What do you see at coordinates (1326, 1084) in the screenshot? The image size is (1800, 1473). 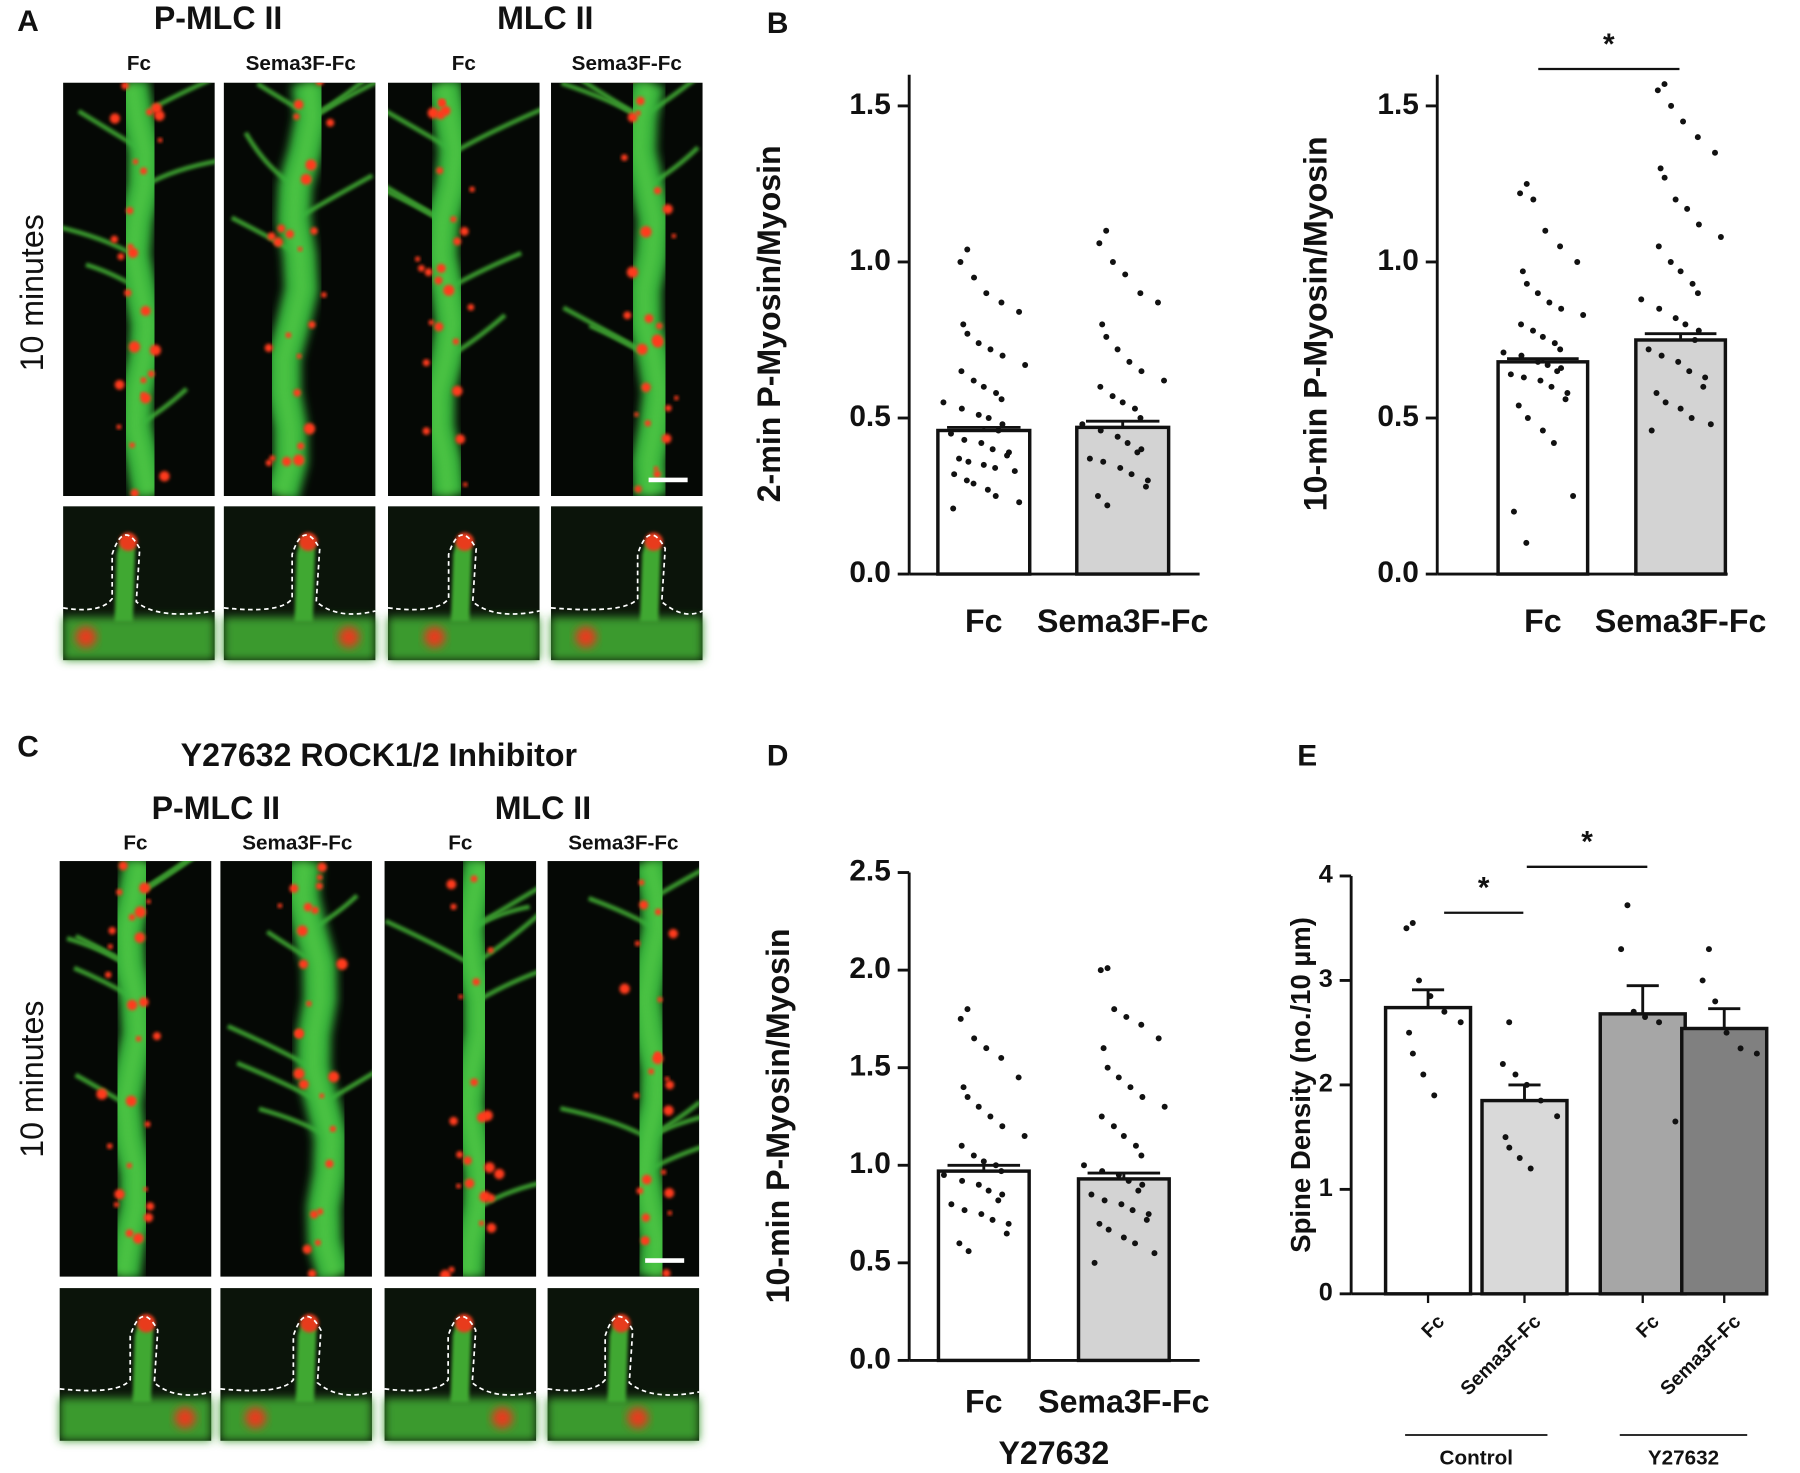 I see `y-tick-label: 2` at bounding box center [1326, 1084].